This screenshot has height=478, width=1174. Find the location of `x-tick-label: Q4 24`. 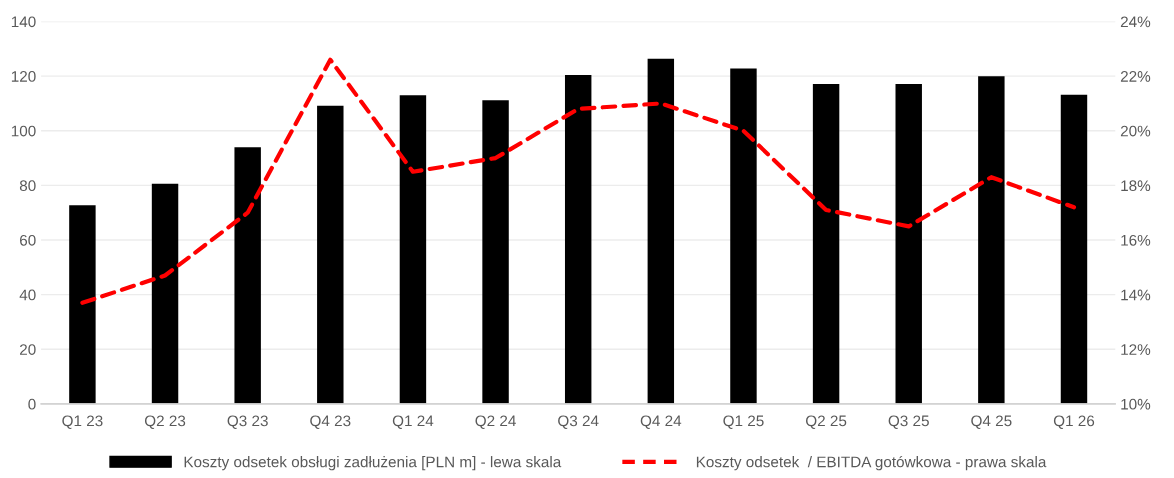

x-tick-label: Q4 24 is located at coordinates (661, 422).